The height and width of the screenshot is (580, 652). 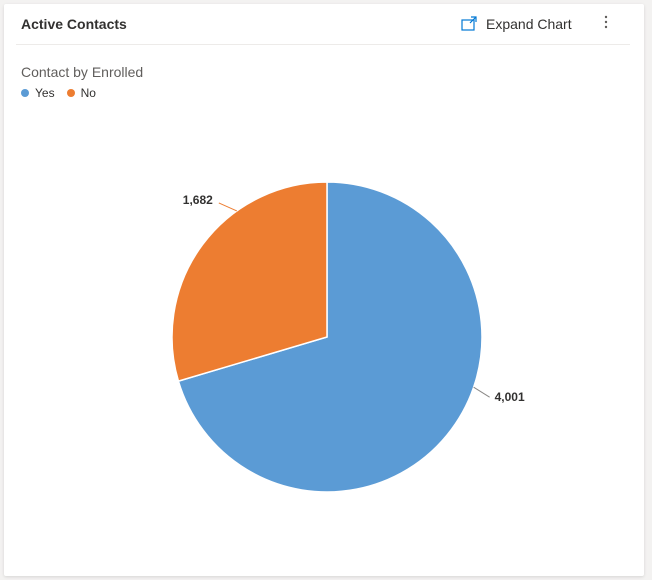 What do you see at coordinates (198, 200) in the screenshot?
I see `data-label-no: 1,682` at bounding box center [198, 200].